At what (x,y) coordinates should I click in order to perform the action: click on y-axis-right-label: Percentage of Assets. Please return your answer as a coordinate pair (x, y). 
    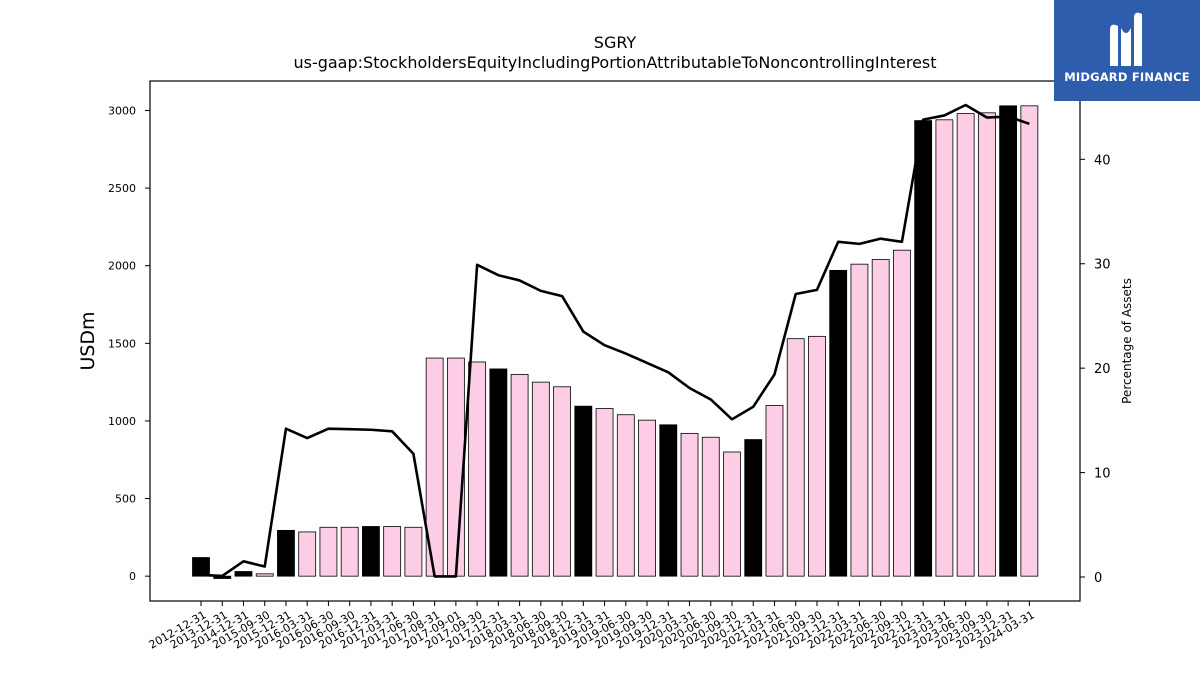
    Looking at the image, I should click on (1127, 341).